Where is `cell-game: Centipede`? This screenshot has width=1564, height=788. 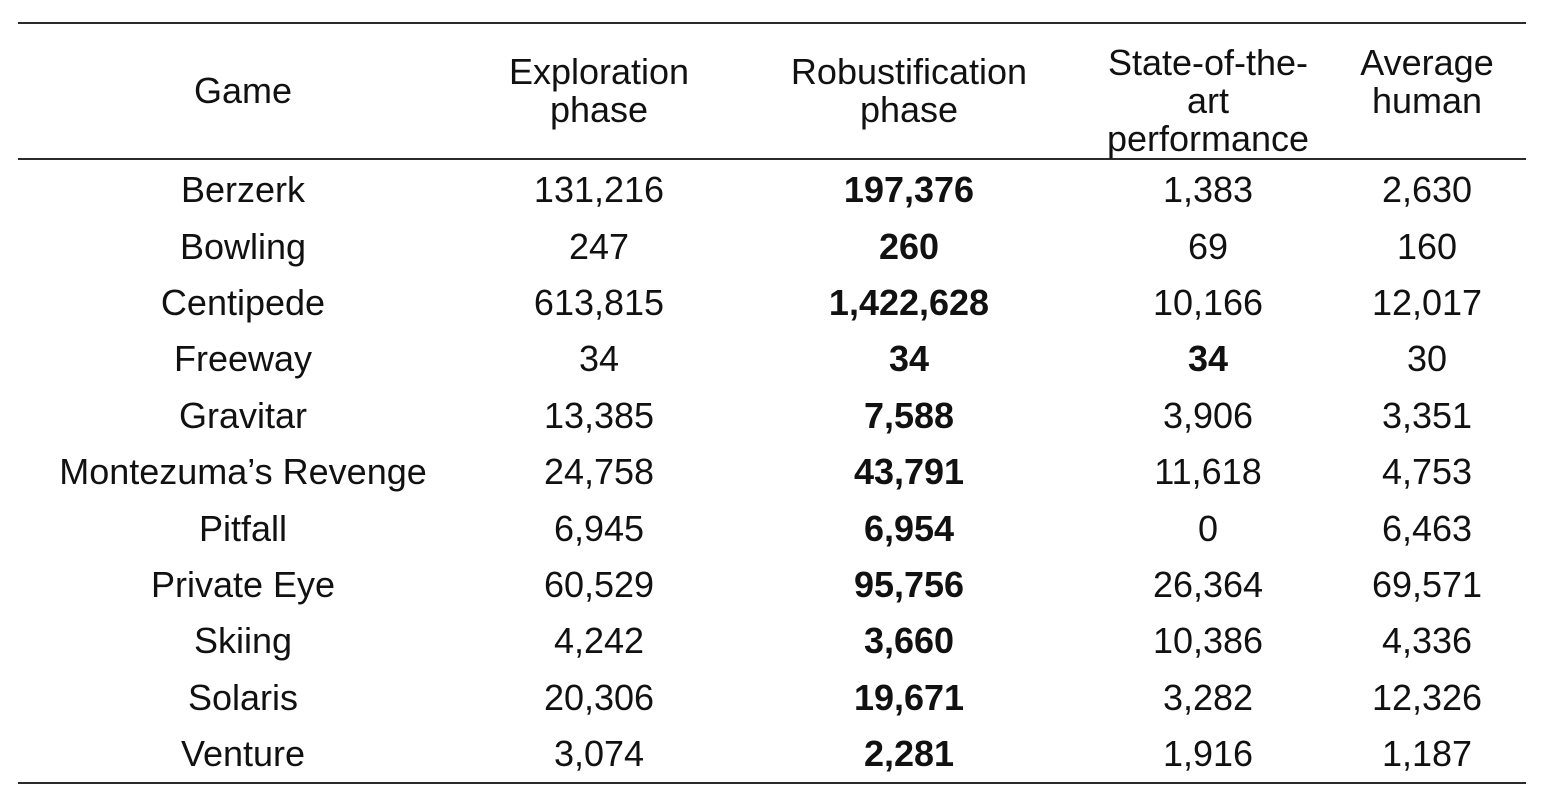 cell-game: Centipede is located at coordinates (243, 302).